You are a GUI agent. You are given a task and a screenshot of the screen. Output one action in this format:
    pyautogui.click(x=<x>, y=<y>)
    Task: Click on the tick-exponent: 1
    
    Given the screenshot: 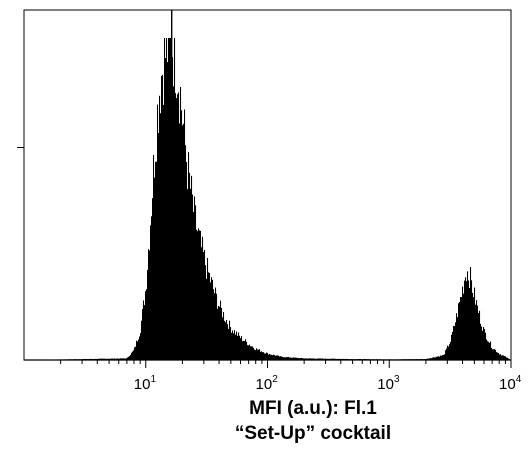 What is the action you would take?
    pyautogui.click(x=153, y=379)
    